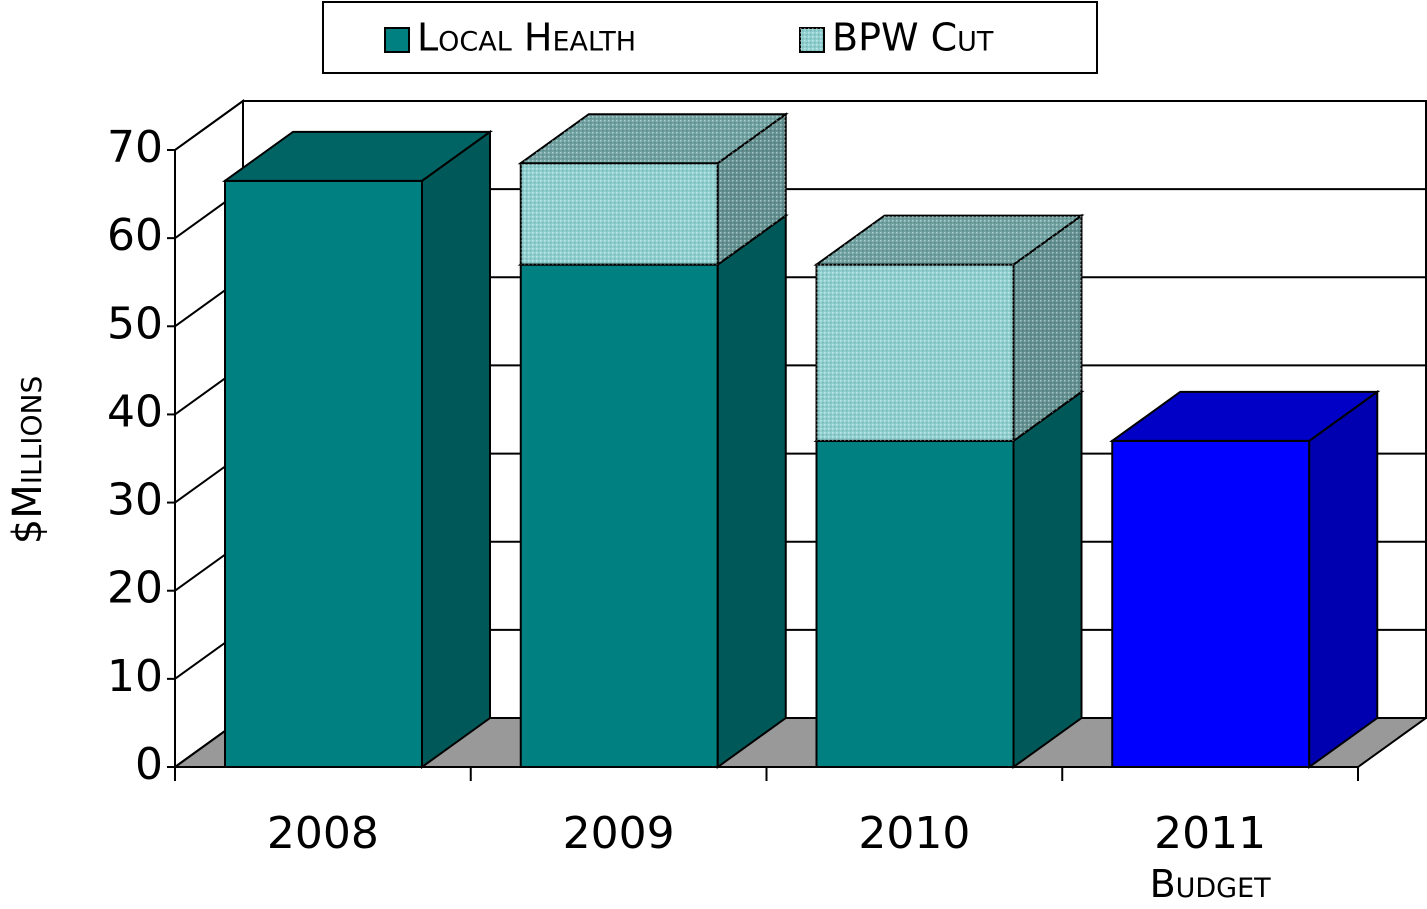 This screenshot has width=1427, height=909. I want to click on x-tick-label: 2011 Budget, so click(1211, 857).